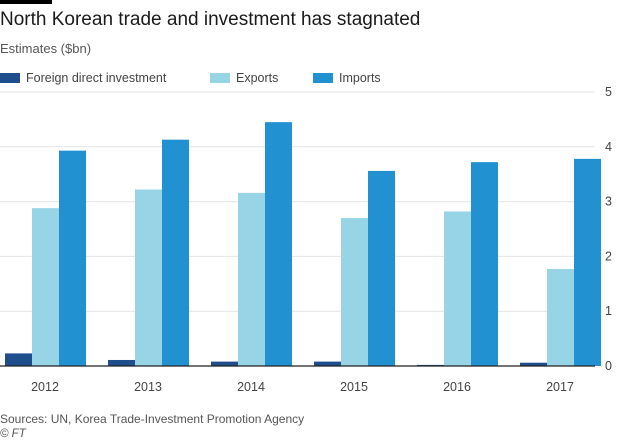  Describe the element at coordinates (354, 387) in the screenshot. I see `x-tick-label: 2015` at that location.